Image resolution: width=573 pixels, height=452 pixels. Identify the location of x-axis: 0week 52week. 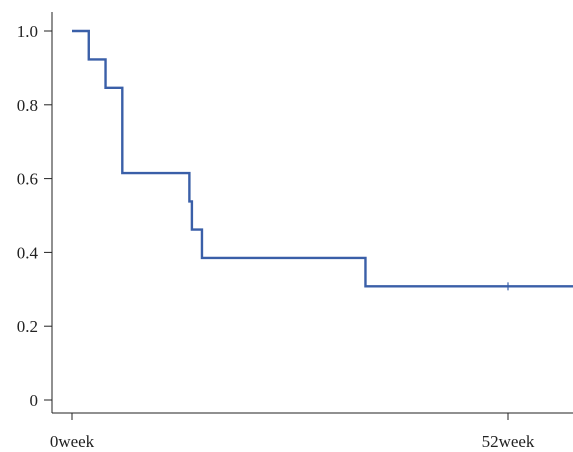
(311, 431).